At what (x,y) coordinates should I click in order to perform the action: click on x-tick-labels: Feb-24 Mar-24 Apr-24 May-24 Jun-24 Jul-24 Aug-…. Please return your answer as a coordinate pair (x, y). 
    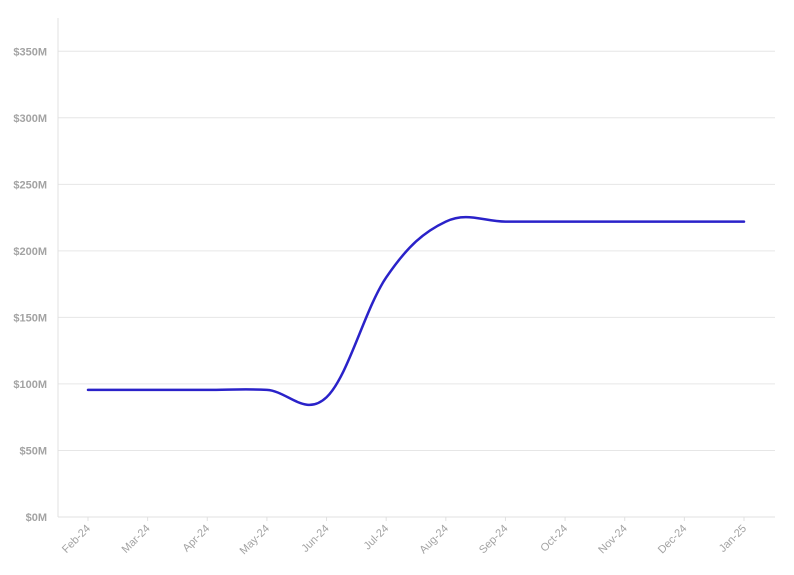
    Looking at the image, I should click on (404, 537).